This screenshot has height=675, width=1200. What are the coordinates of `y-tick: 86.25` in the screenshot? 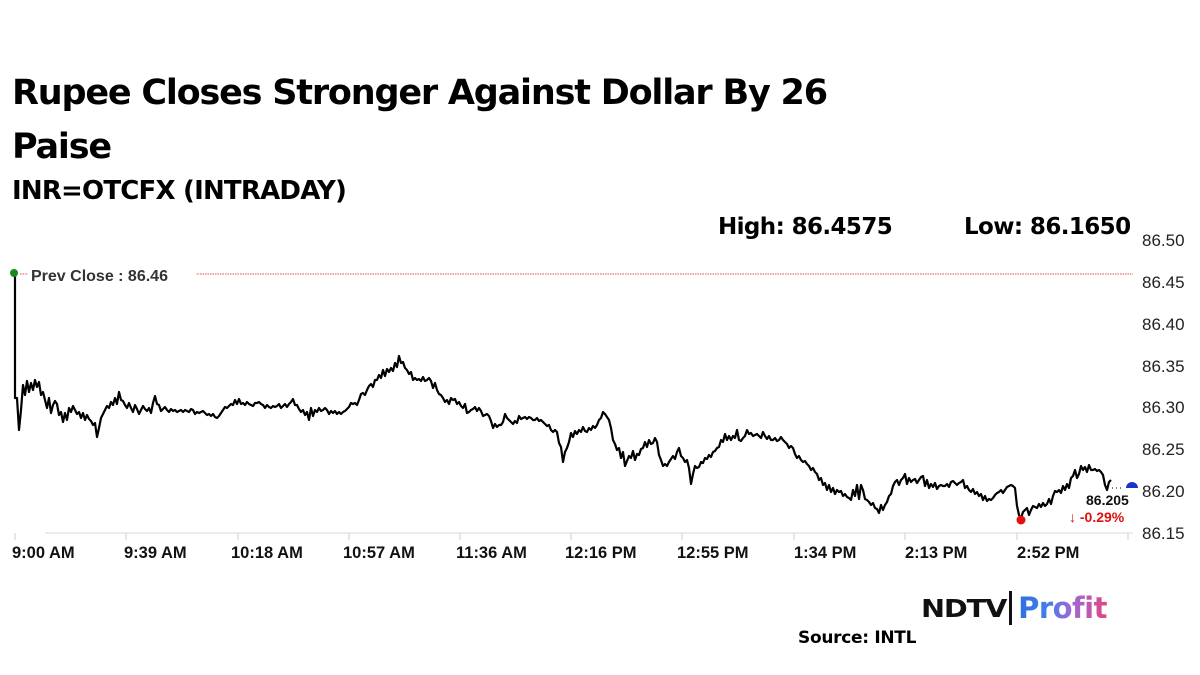 It's located at (1163, 449).